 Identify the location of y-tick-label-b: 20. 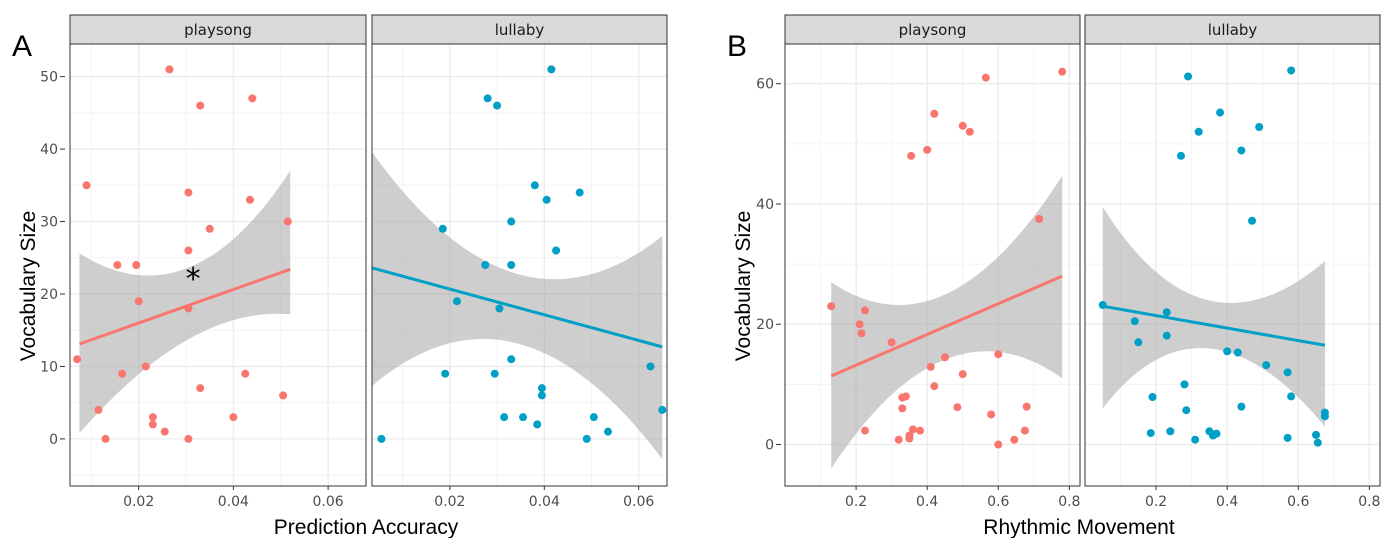
(765, 325).